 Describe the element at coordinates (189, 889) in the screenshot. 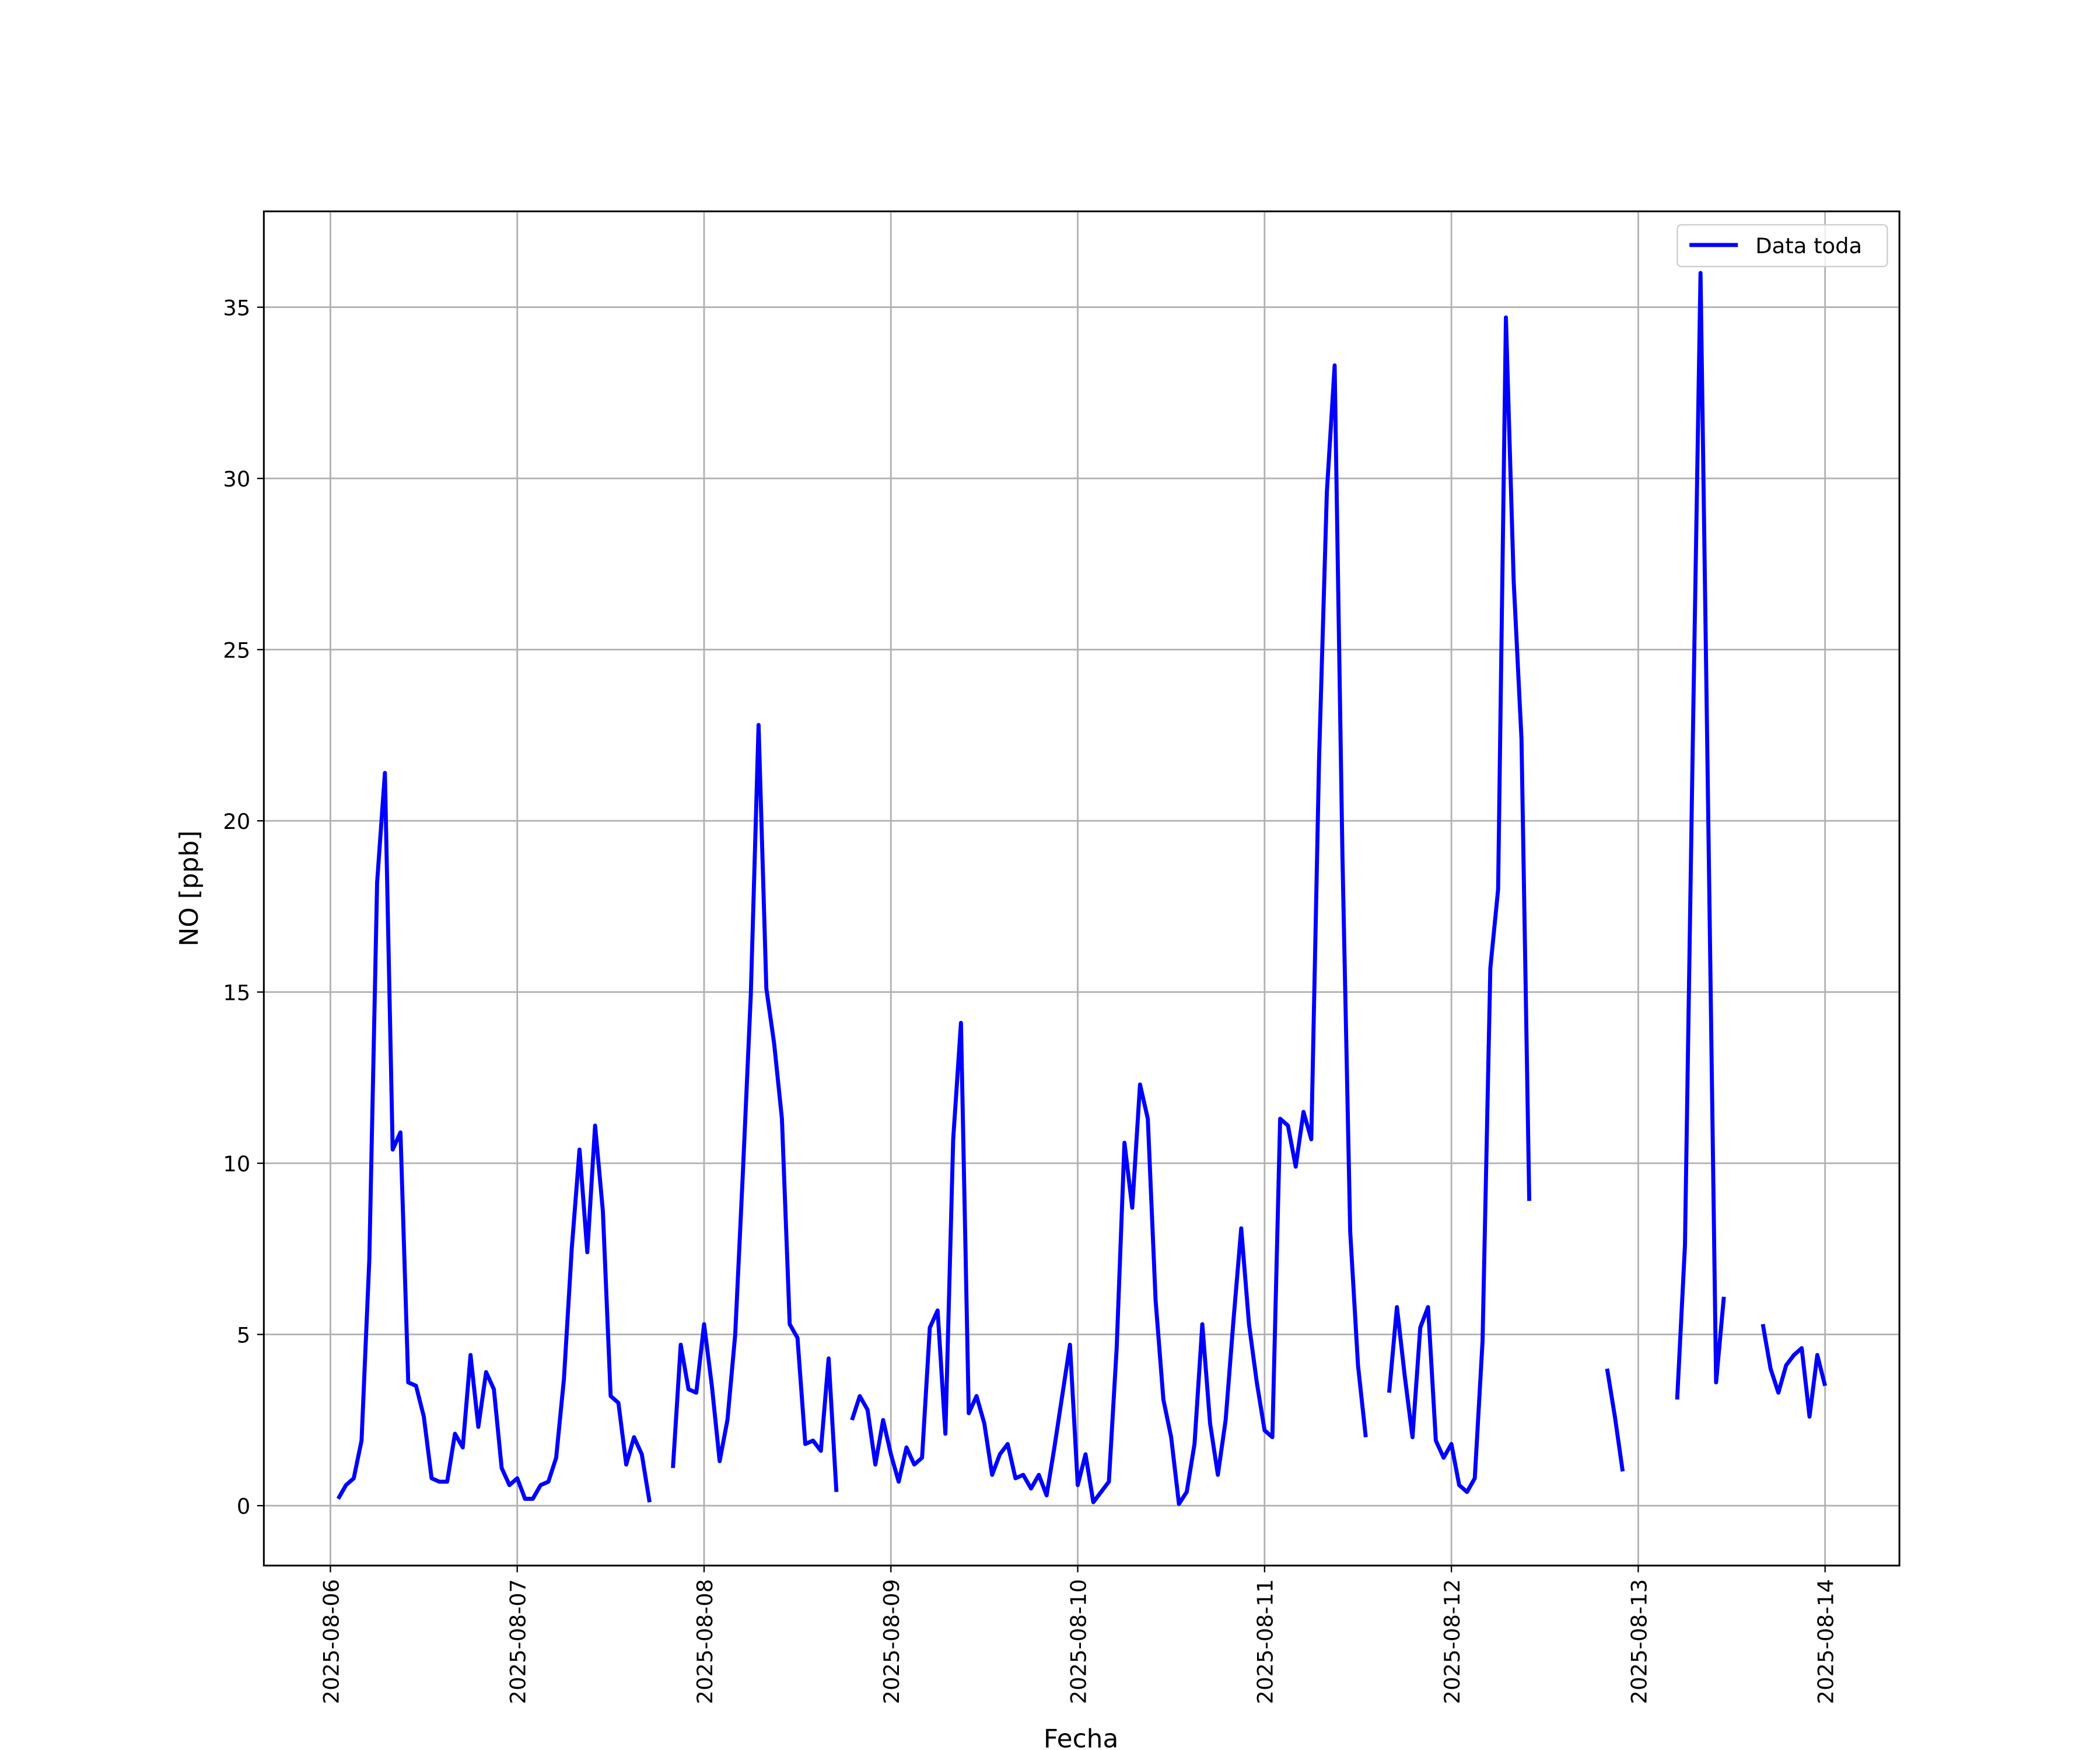

I see `y-axis-label: NO [ppb]` at that location.